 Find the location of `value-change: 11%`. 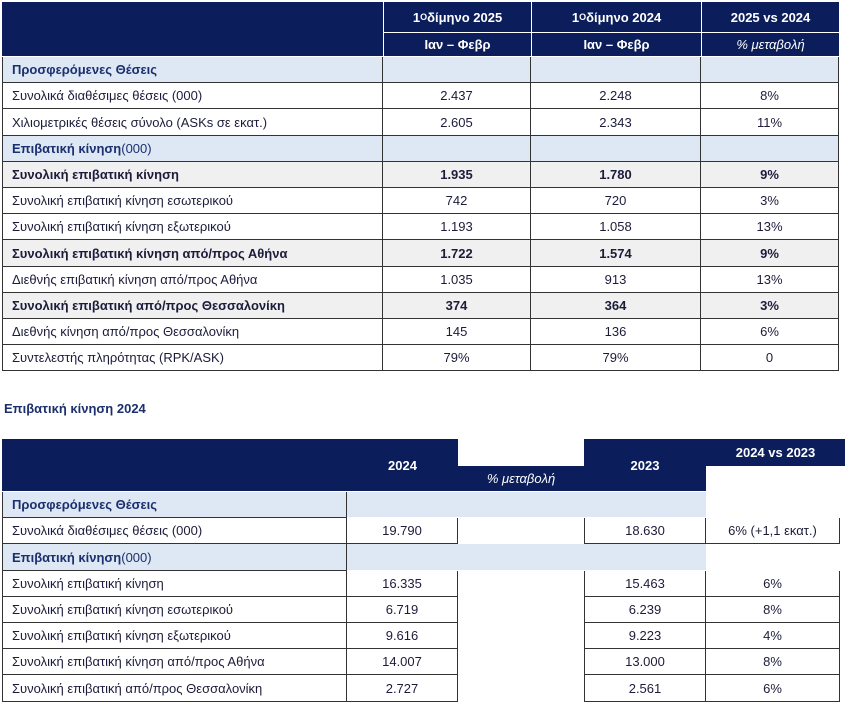

value-change: 11% is located at coordinates (770, 122).